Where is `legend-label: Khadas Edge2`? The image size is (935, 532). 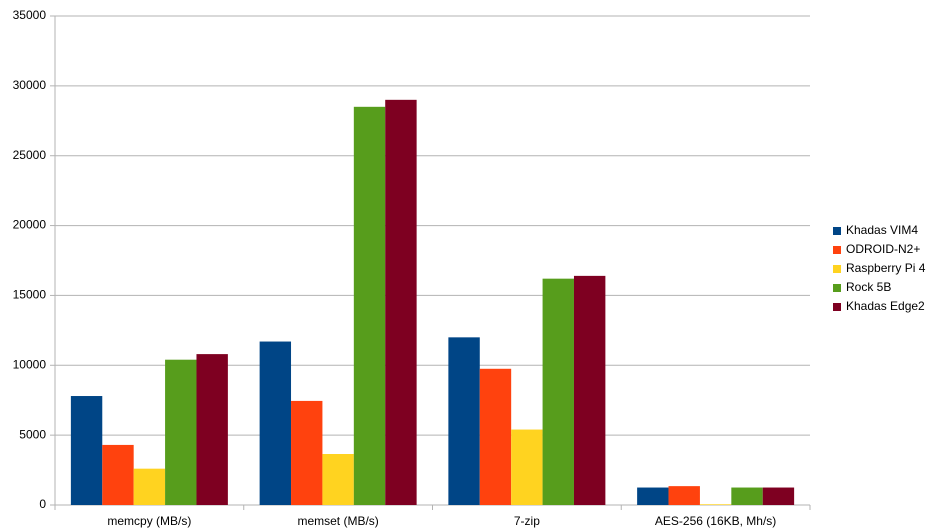 legend-label: Khadas Edge2 is located at coordinates (885, 306).